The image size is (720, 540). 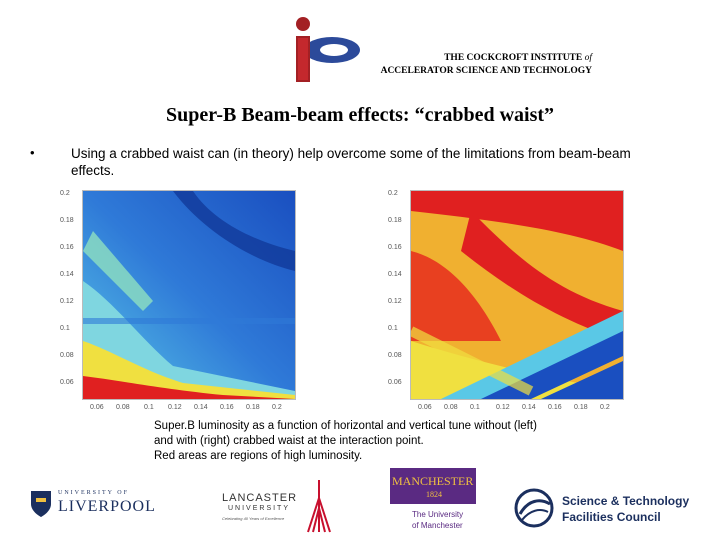 What do you see at coordinates (438, 514) in the screenshot?
I see `manchester-sub1: The University` at bounding box center [438, 514].